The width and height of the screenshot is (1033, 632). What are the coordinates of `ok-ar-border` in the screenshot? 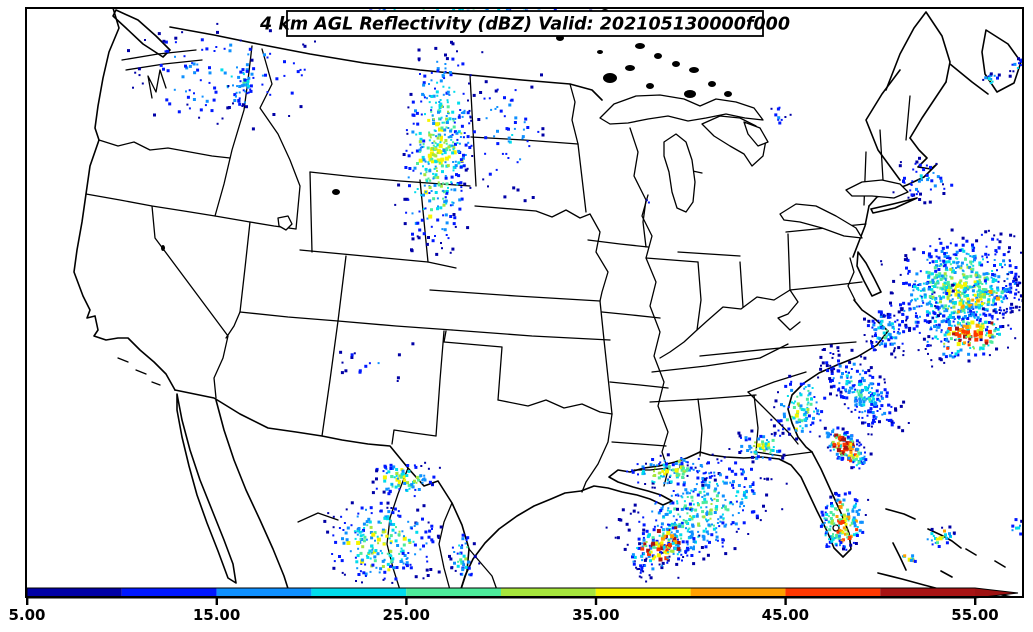 It's located at (608, 377).